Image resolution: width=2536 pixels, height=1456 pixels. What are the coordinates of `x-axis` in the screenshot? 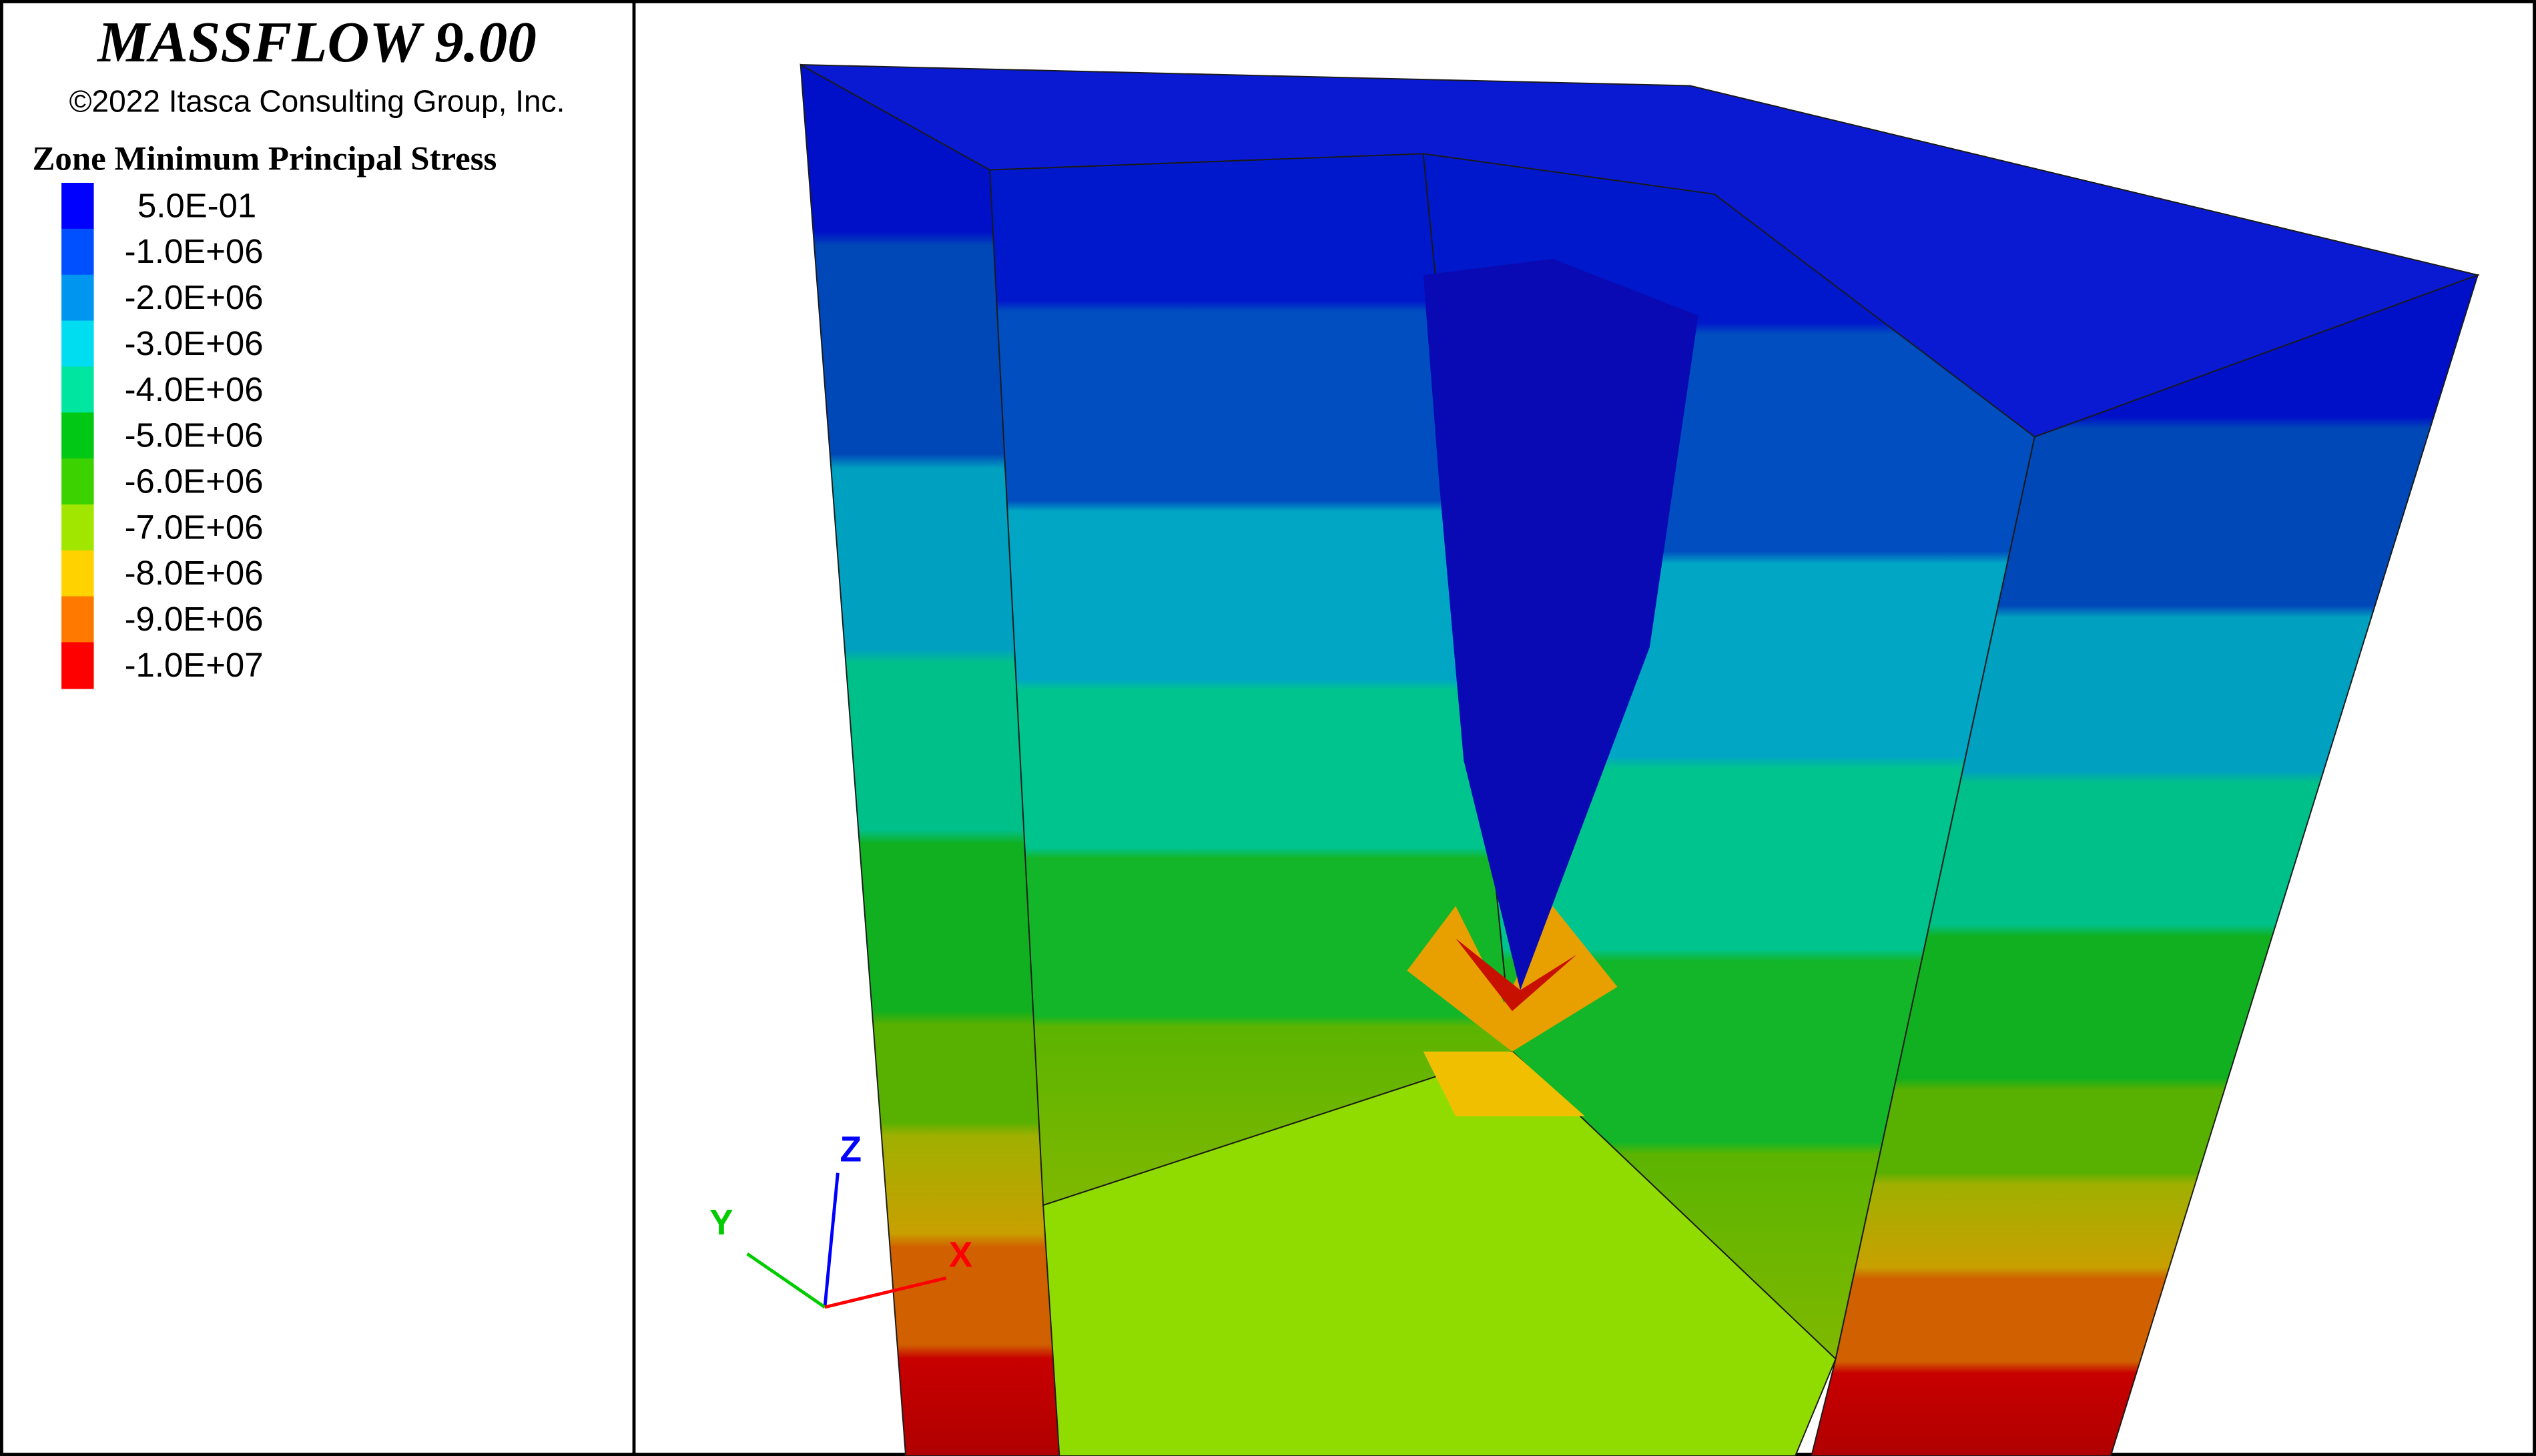 It's located at (886, 1292).